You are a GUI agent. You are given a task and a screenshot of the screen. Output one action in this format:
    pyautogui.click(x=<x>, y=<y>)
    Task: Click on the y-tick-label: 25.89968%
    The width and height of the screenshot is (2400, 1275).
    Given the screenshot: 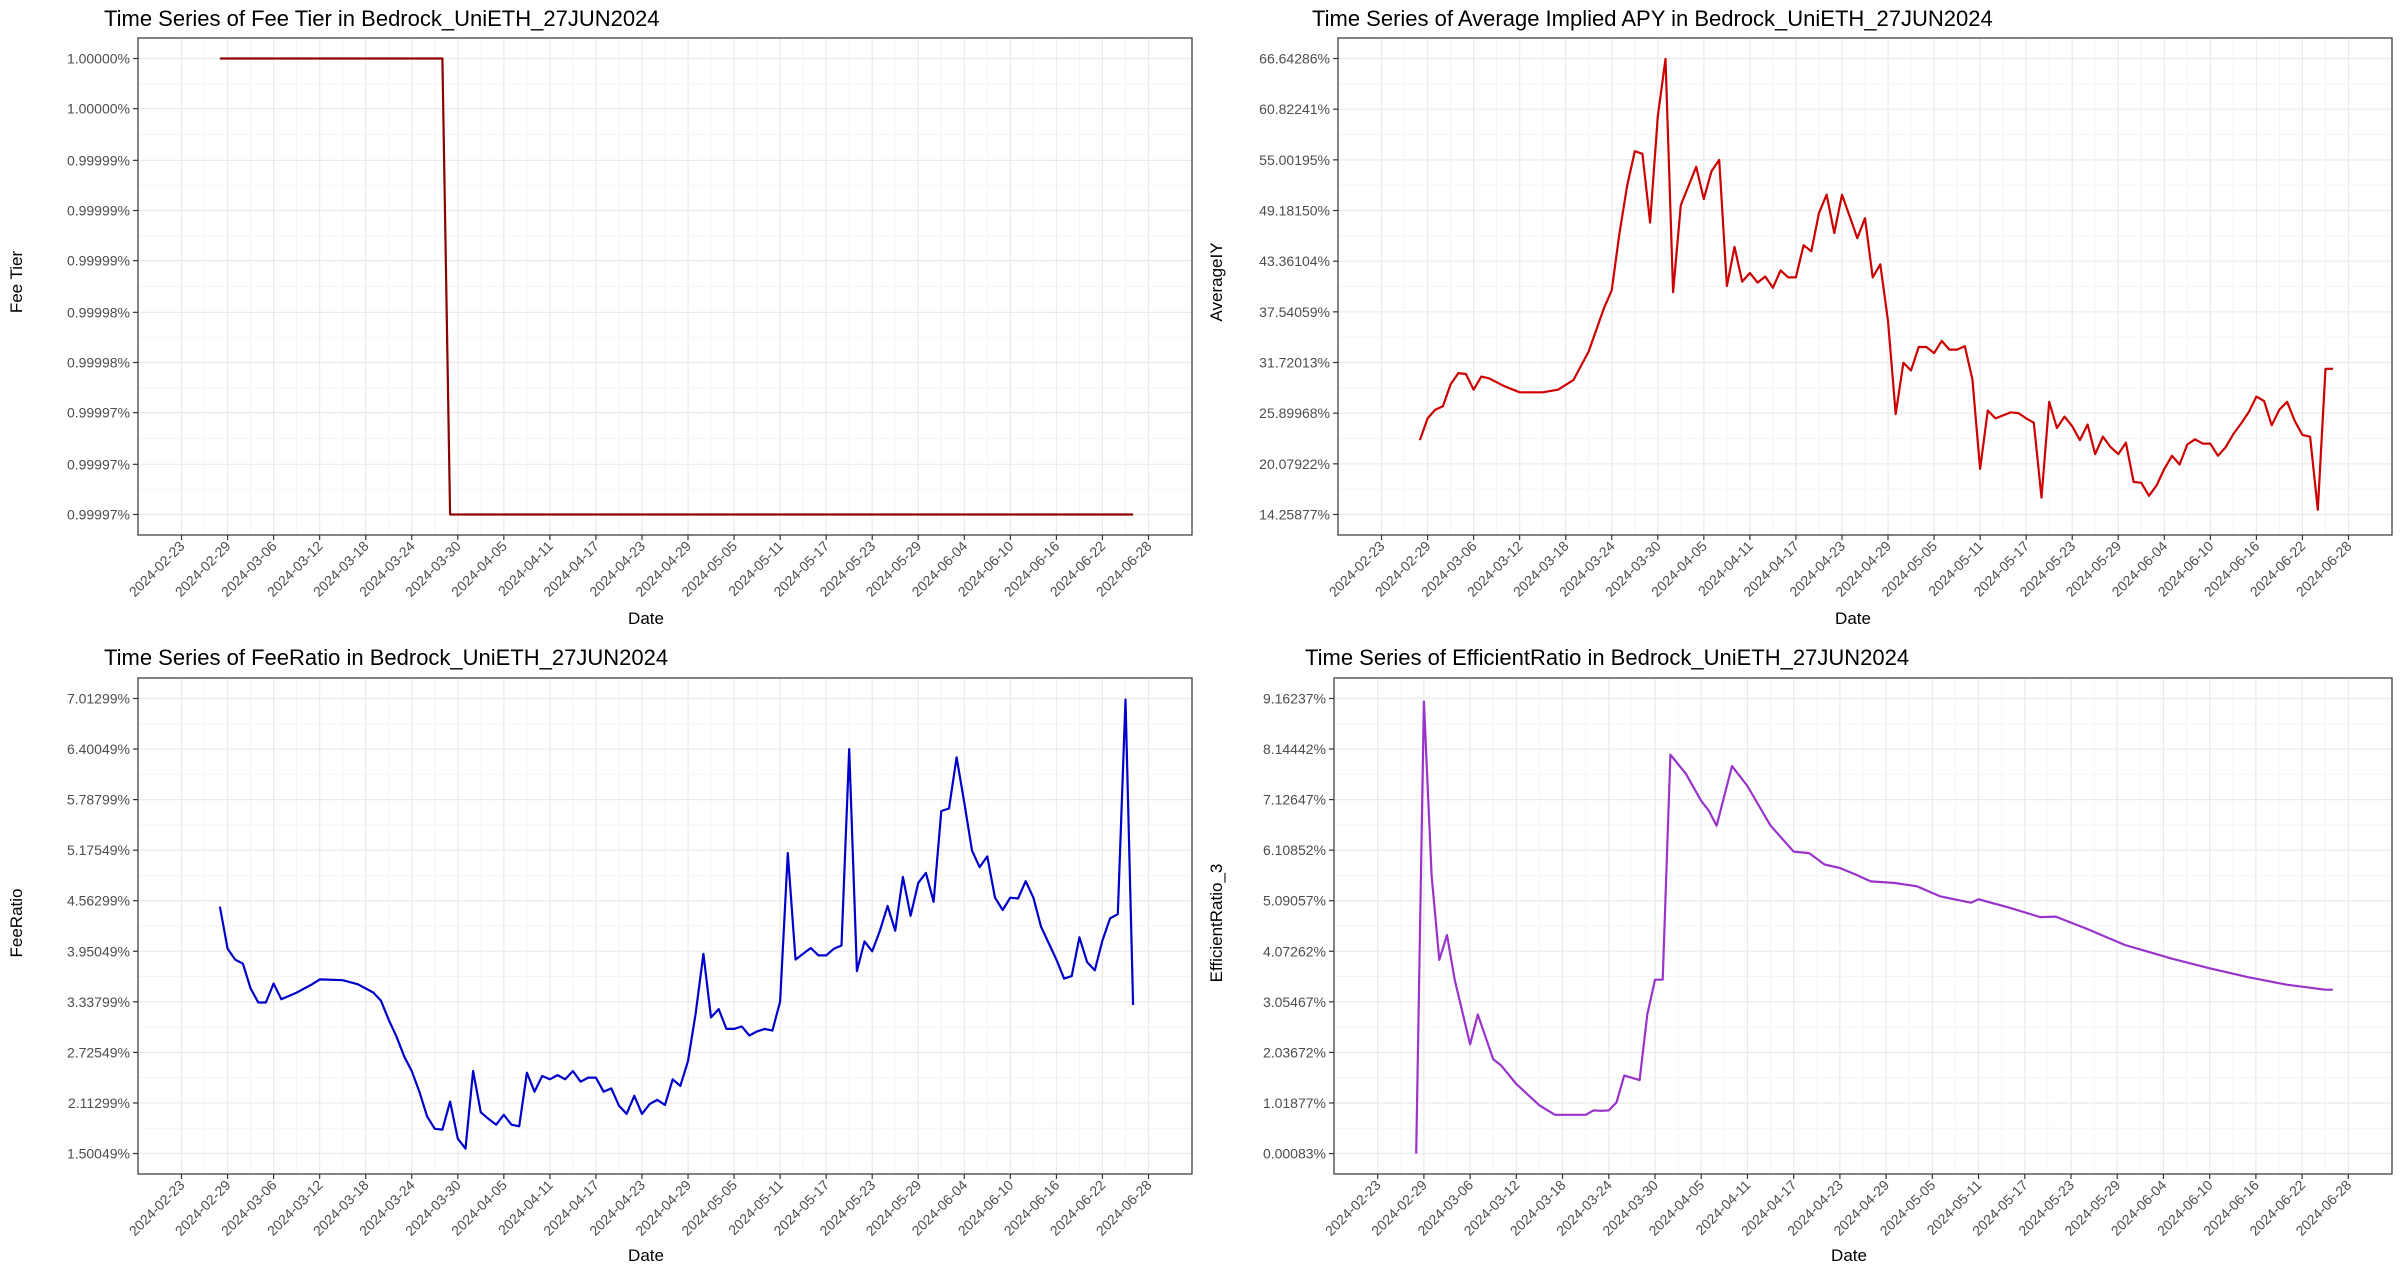 What is the action you would take?
    pyautogui.click(x=1294, y=413)
    